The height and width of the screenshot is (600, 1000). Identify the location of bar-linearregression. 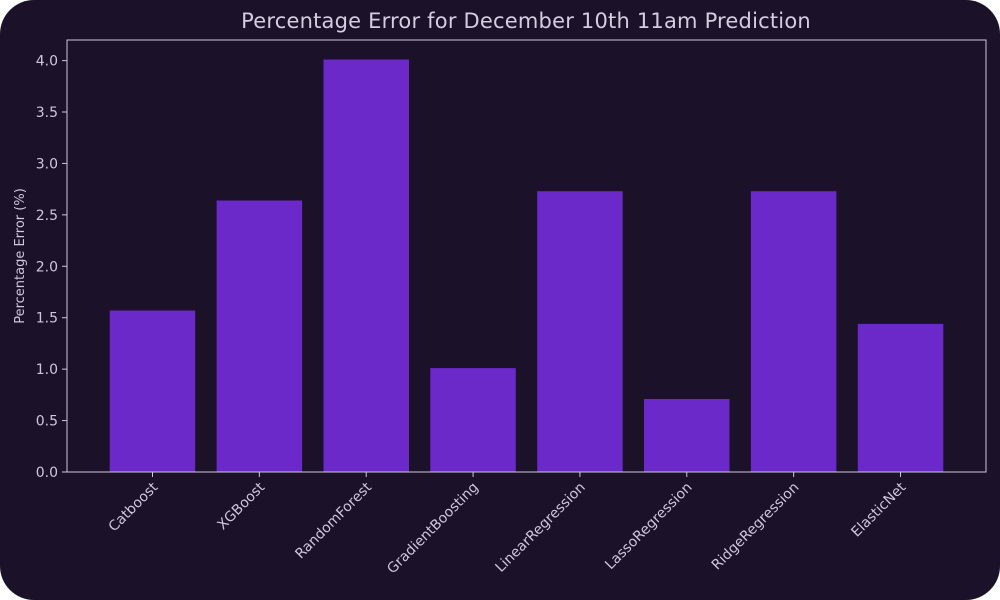
(580, 331).